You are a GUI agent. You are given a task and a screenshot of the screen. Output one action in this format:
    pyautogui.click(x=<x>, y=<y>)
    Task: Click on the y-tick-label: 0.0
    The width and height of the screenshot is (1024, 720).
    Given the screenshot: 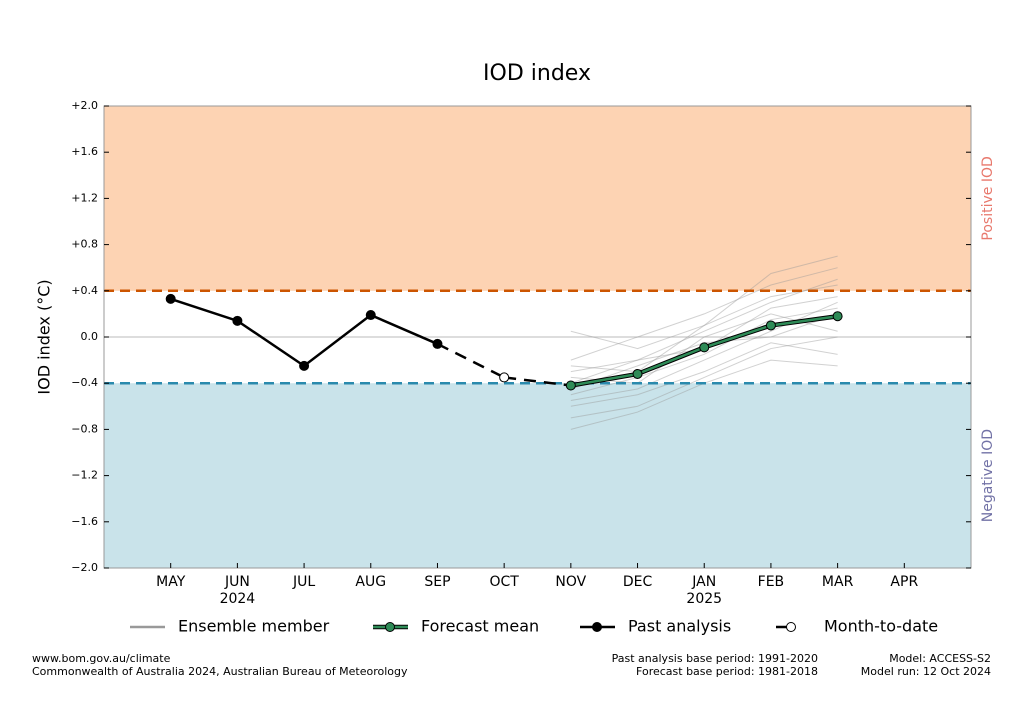 What is the action you would take?
    pyautogui.click(x=90, y=336)
    